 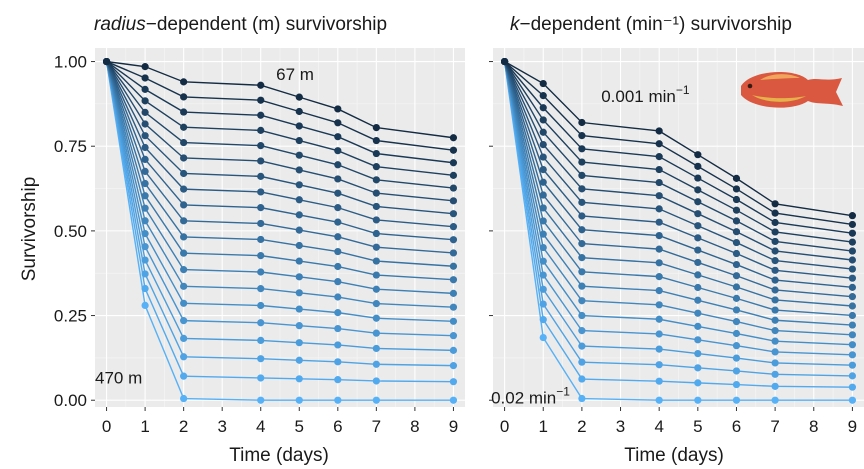 I want to click on y-axis-label: Survivorship, so click(x=29, y=229).